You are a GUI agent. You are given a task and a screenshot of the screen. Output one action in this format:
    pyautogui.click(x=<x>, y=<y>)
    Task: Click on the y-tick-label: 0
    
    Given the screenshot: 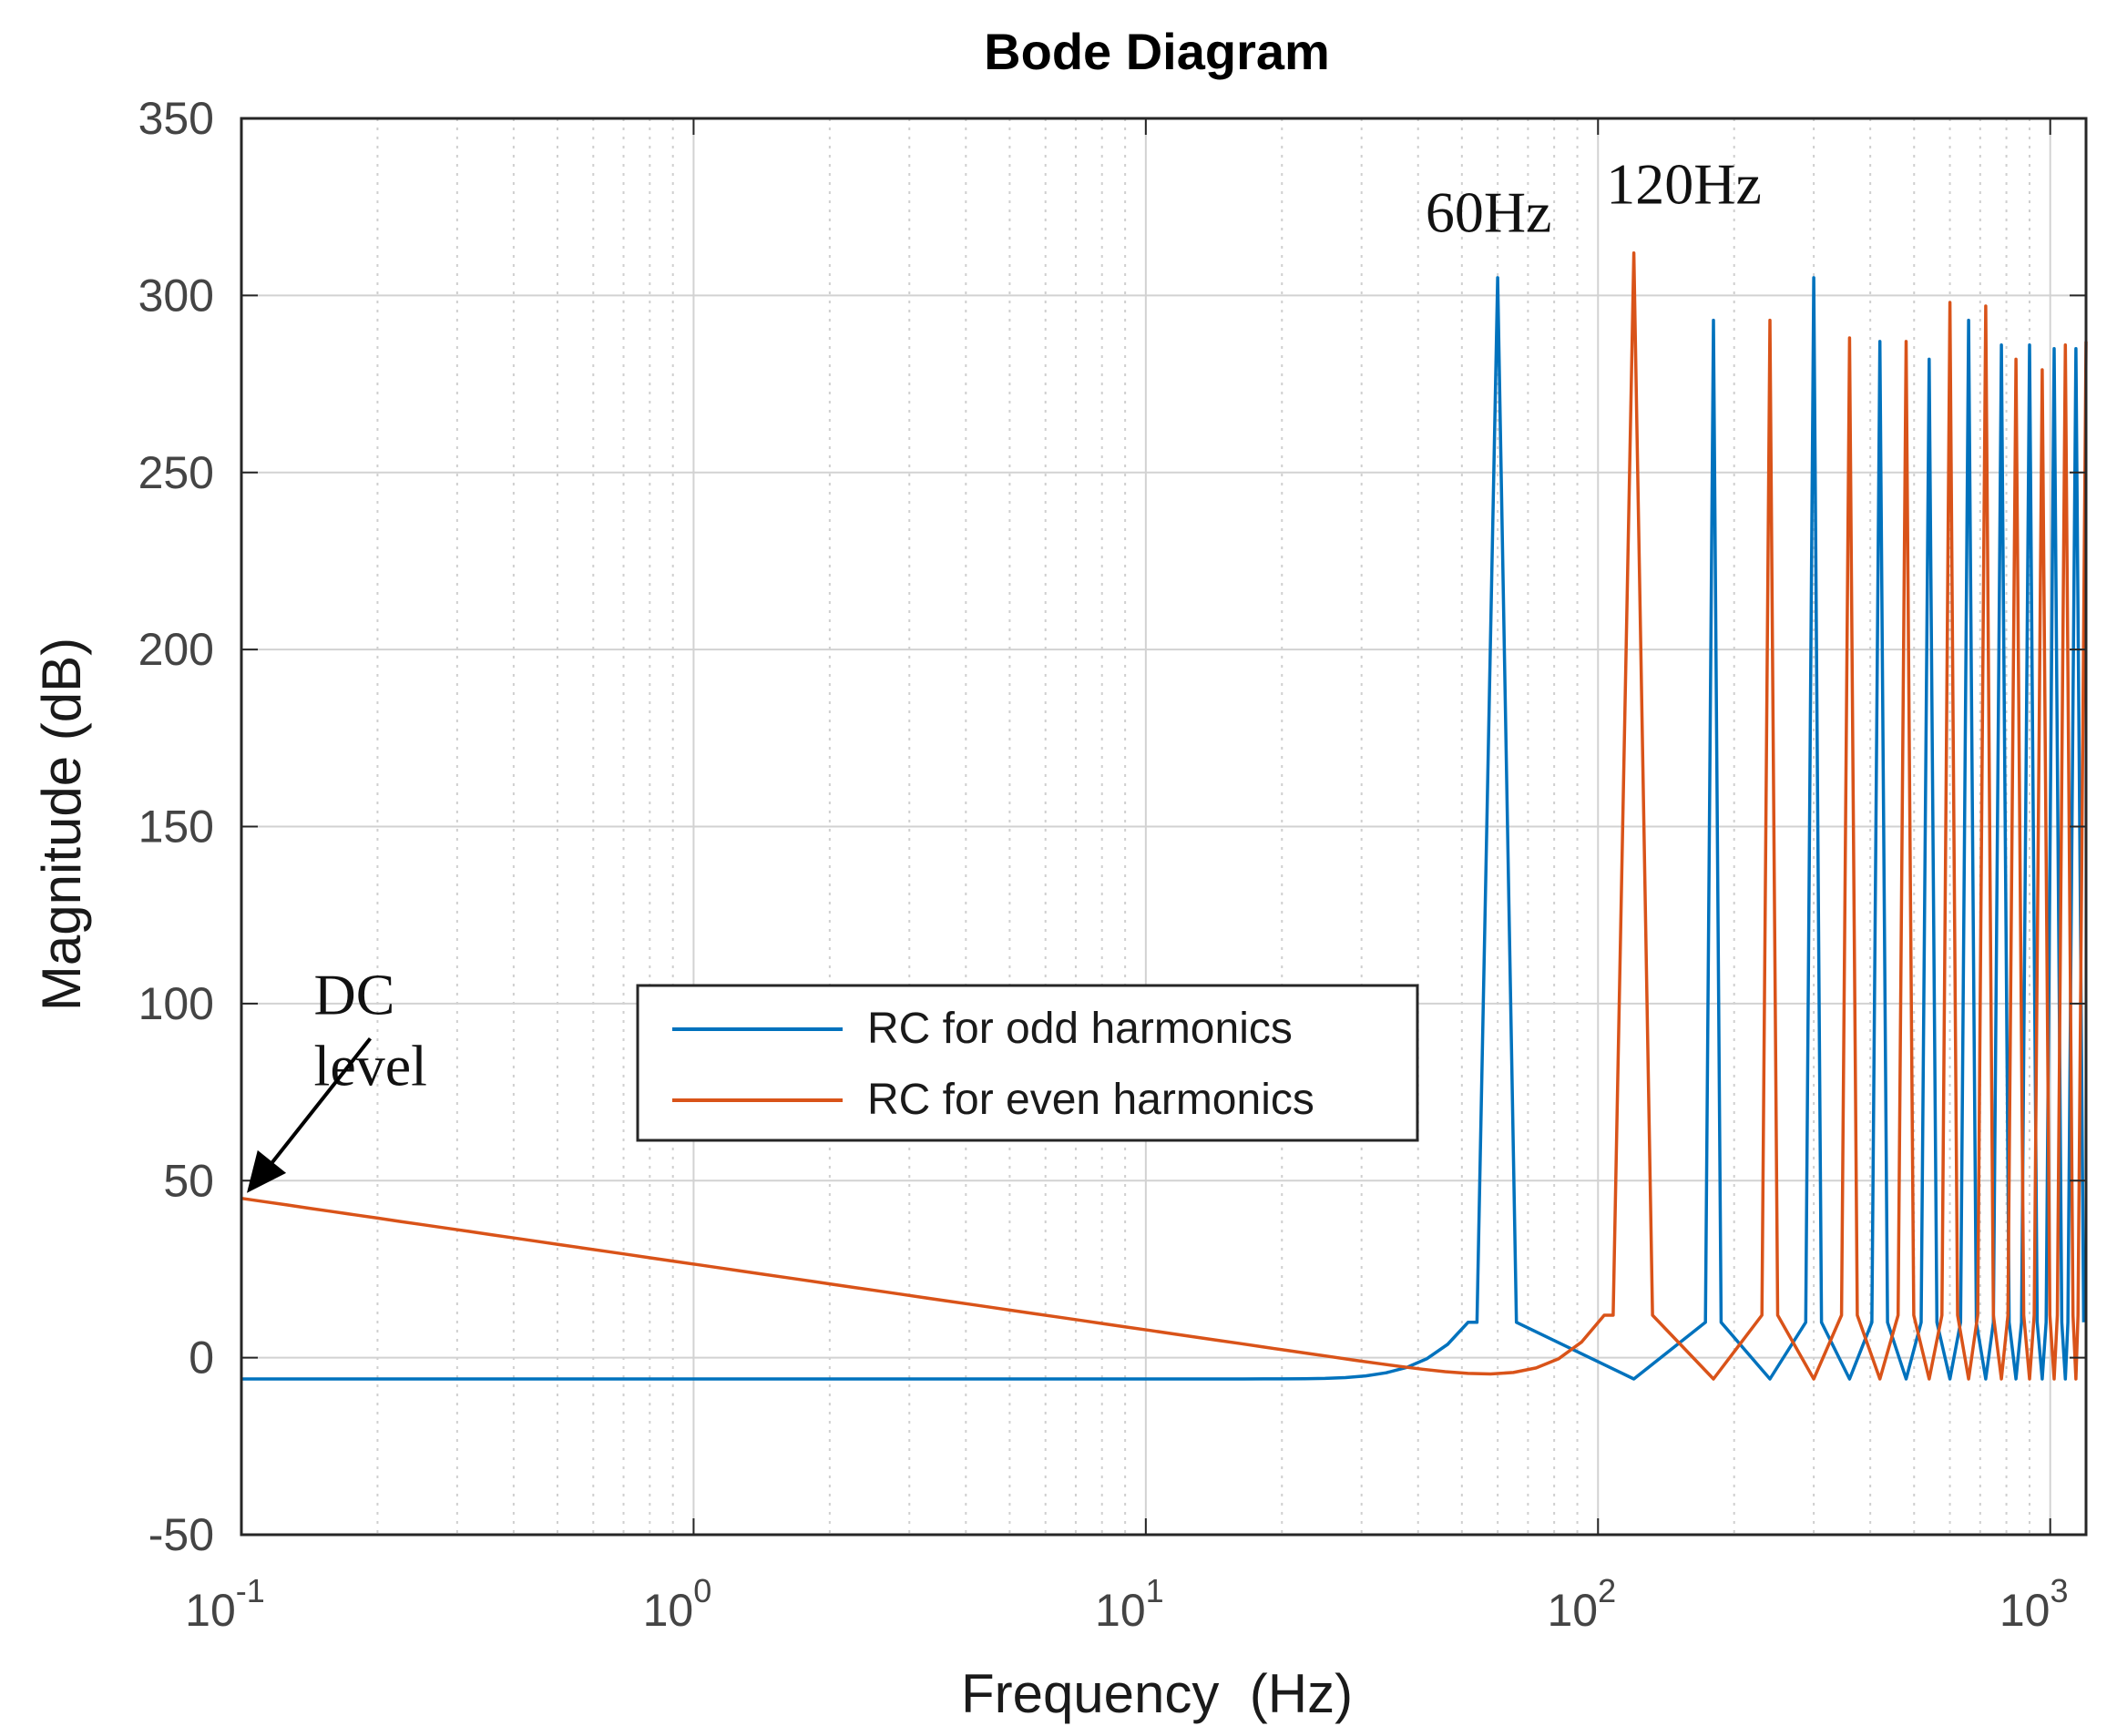 What is the action you would take?
    pyautogui.click(x=201, y=1358)
    